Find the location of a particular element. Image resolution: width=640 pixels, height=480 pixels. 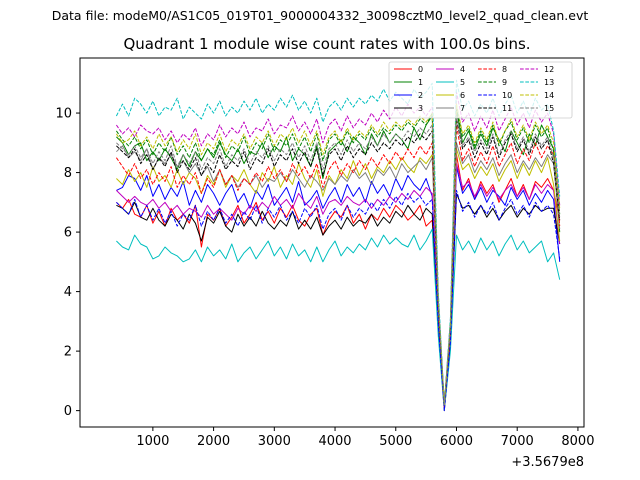

y-tick-label: 6 is located at coordinates (68, 233).